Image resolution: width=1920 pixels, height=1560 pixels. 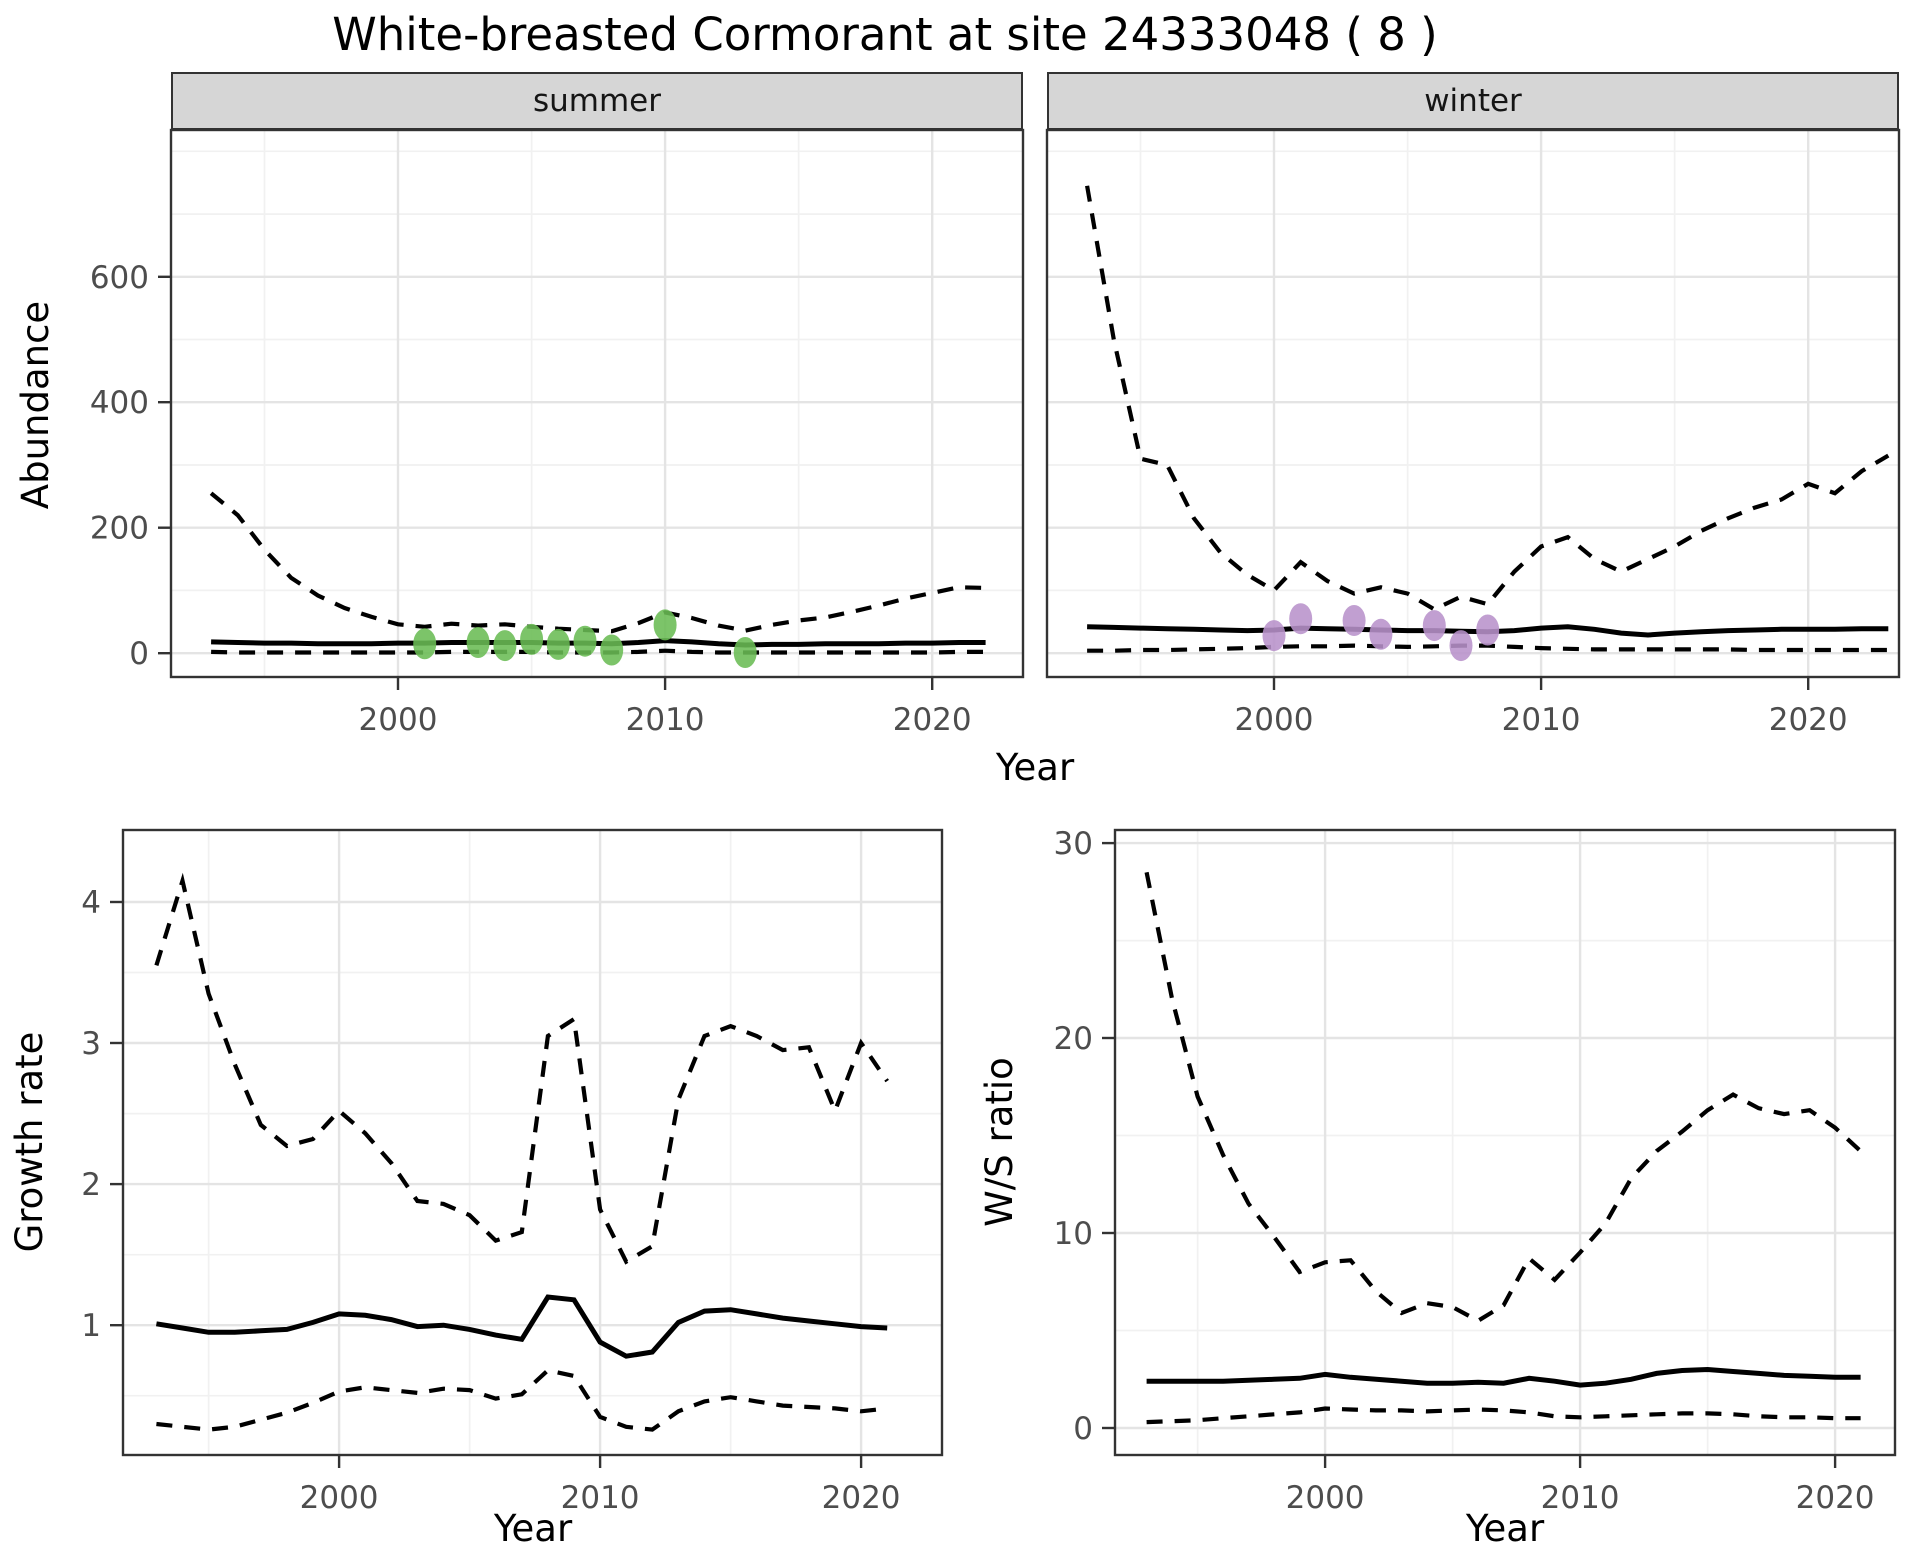 What do you see at coordinates (91, 1185) in the screenshot?
I see `y-tick-label: 2` at bounding box center [91, 1185].